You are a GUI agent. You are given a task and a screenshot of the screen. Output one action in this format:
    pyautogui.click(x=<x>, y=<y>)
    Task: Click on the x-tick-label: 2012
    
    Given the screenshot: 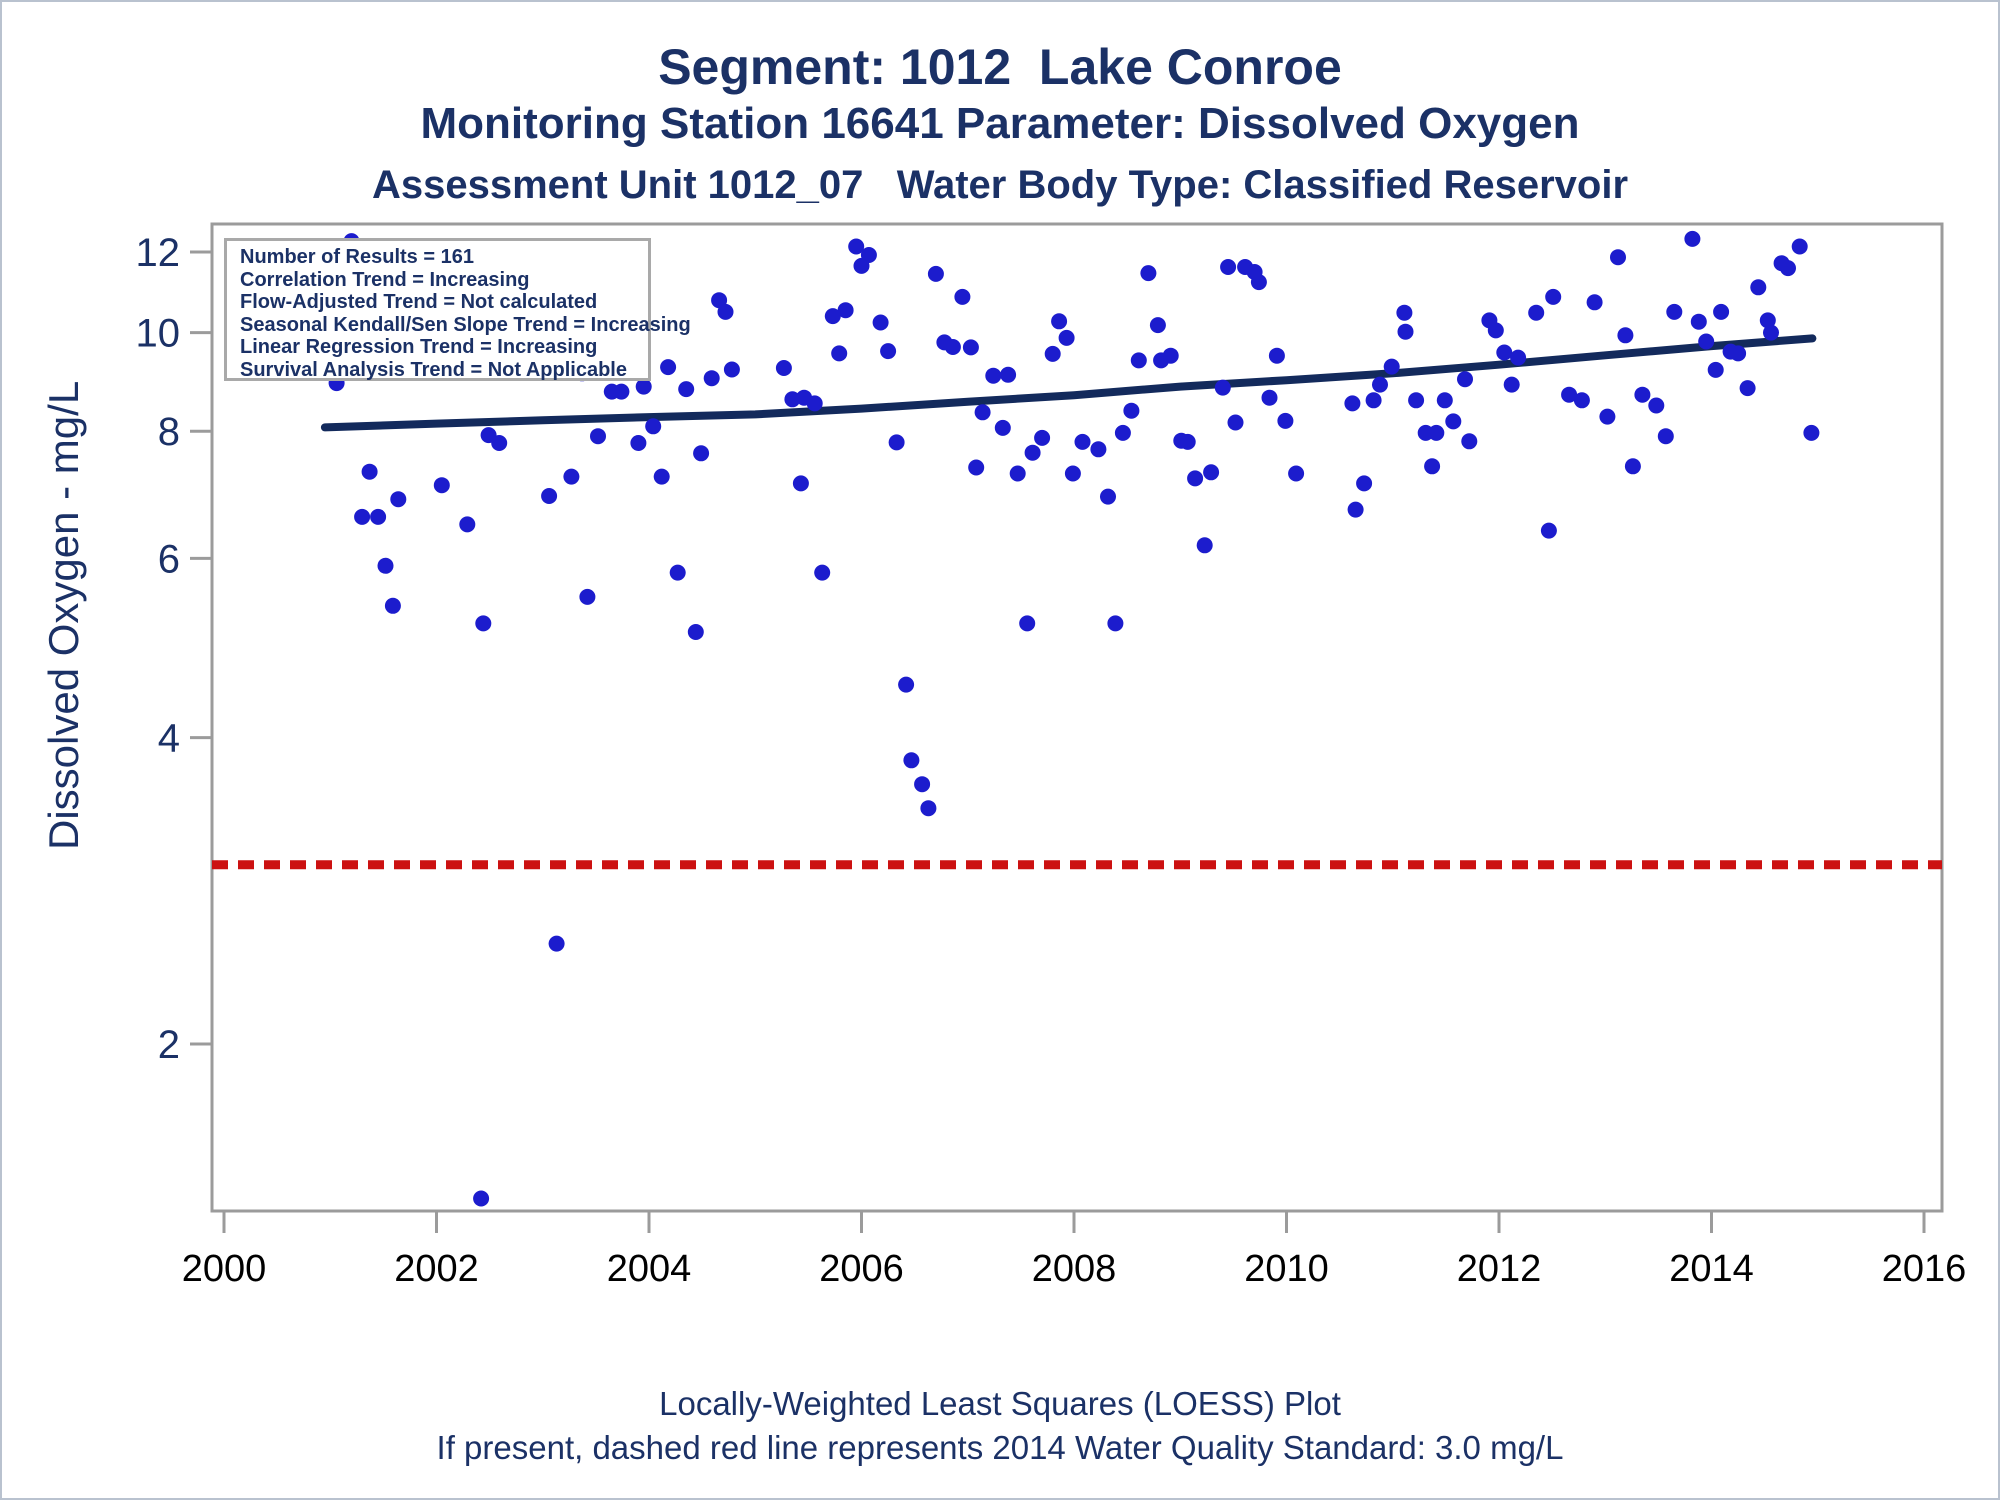 What is the action you would take?
    pyautogui.click(x=1499, y=1269)
    